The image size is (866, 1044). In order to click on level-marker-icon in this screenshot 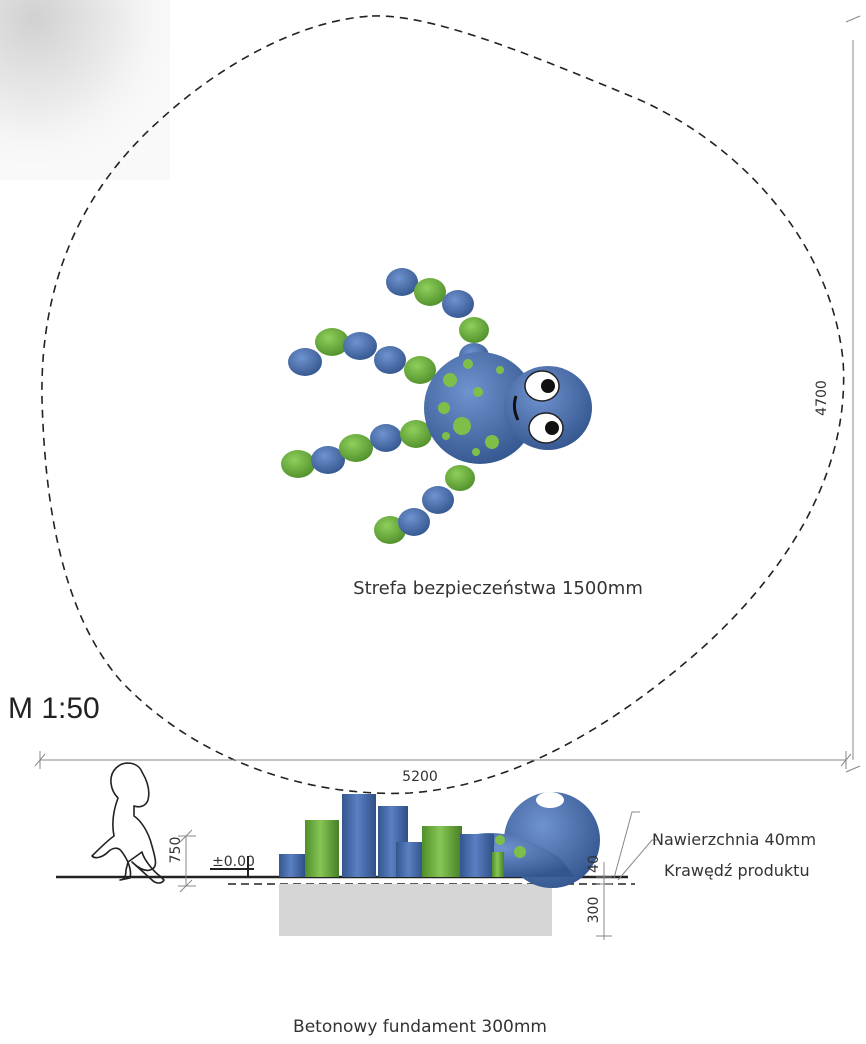, I will do `click(232, 866)`.